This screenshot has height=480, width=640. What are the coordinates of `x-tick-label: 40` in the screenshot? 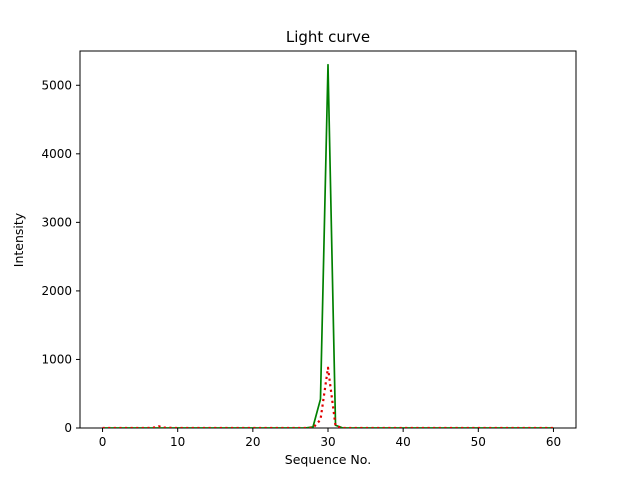 It's located at (403, 442).